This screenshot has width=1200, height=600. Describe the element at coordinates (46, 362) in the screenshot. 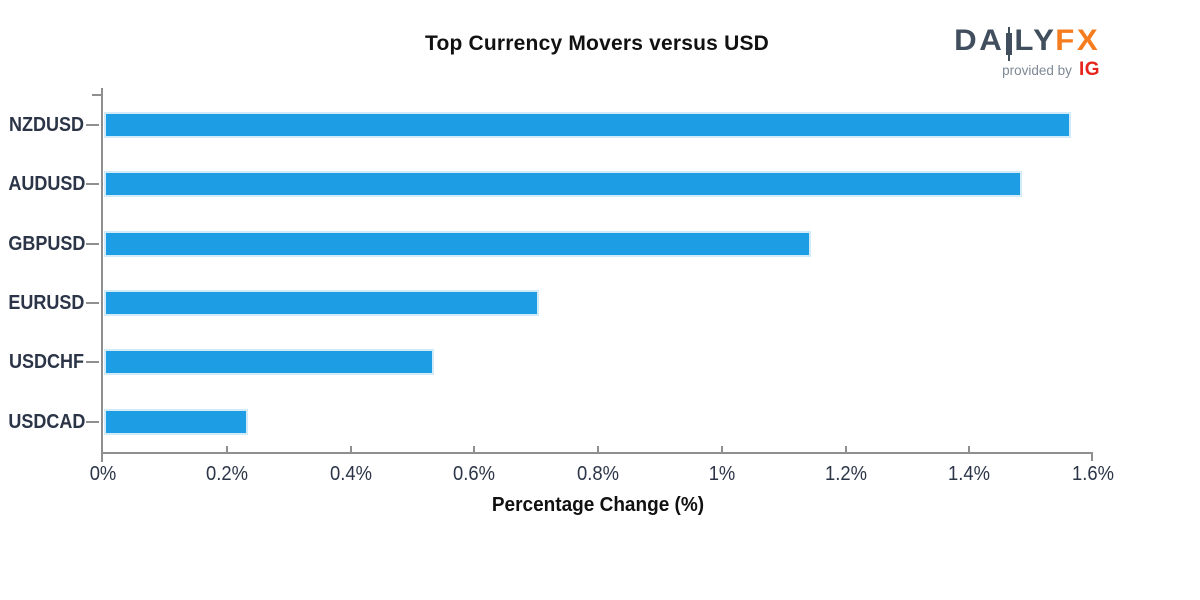

I see `category-label: USDCHF` at that location.